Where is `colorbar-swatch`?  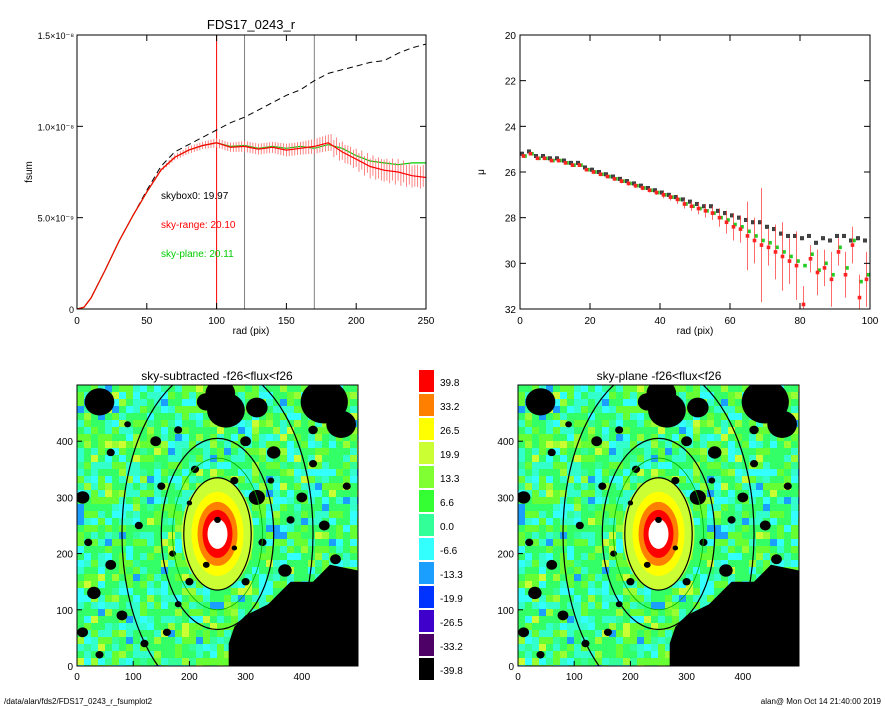 colorbar-swatch is located at coordinates (426, 669).